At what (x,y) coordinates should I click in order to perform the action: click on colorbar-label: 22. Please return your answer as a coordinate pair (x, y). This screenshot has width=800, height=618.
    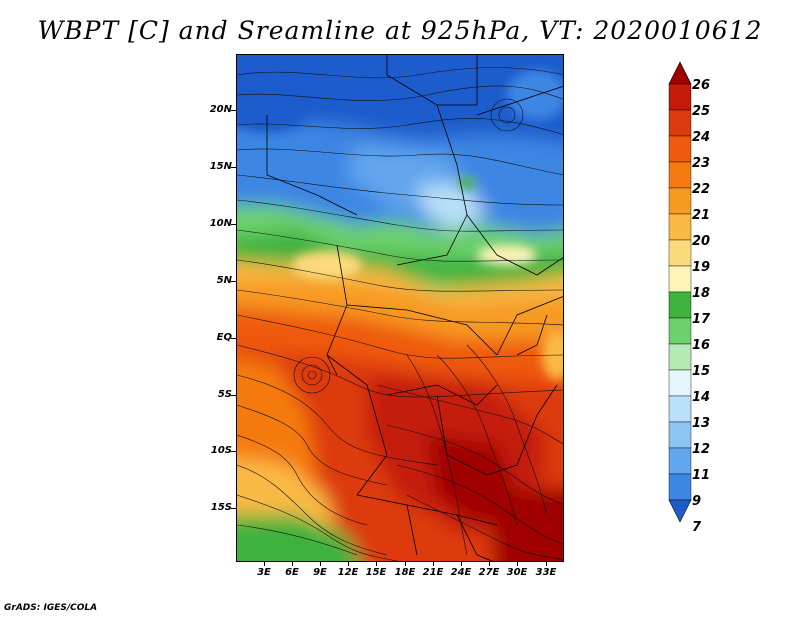
    Looking at the image, I should click on (701, 189).